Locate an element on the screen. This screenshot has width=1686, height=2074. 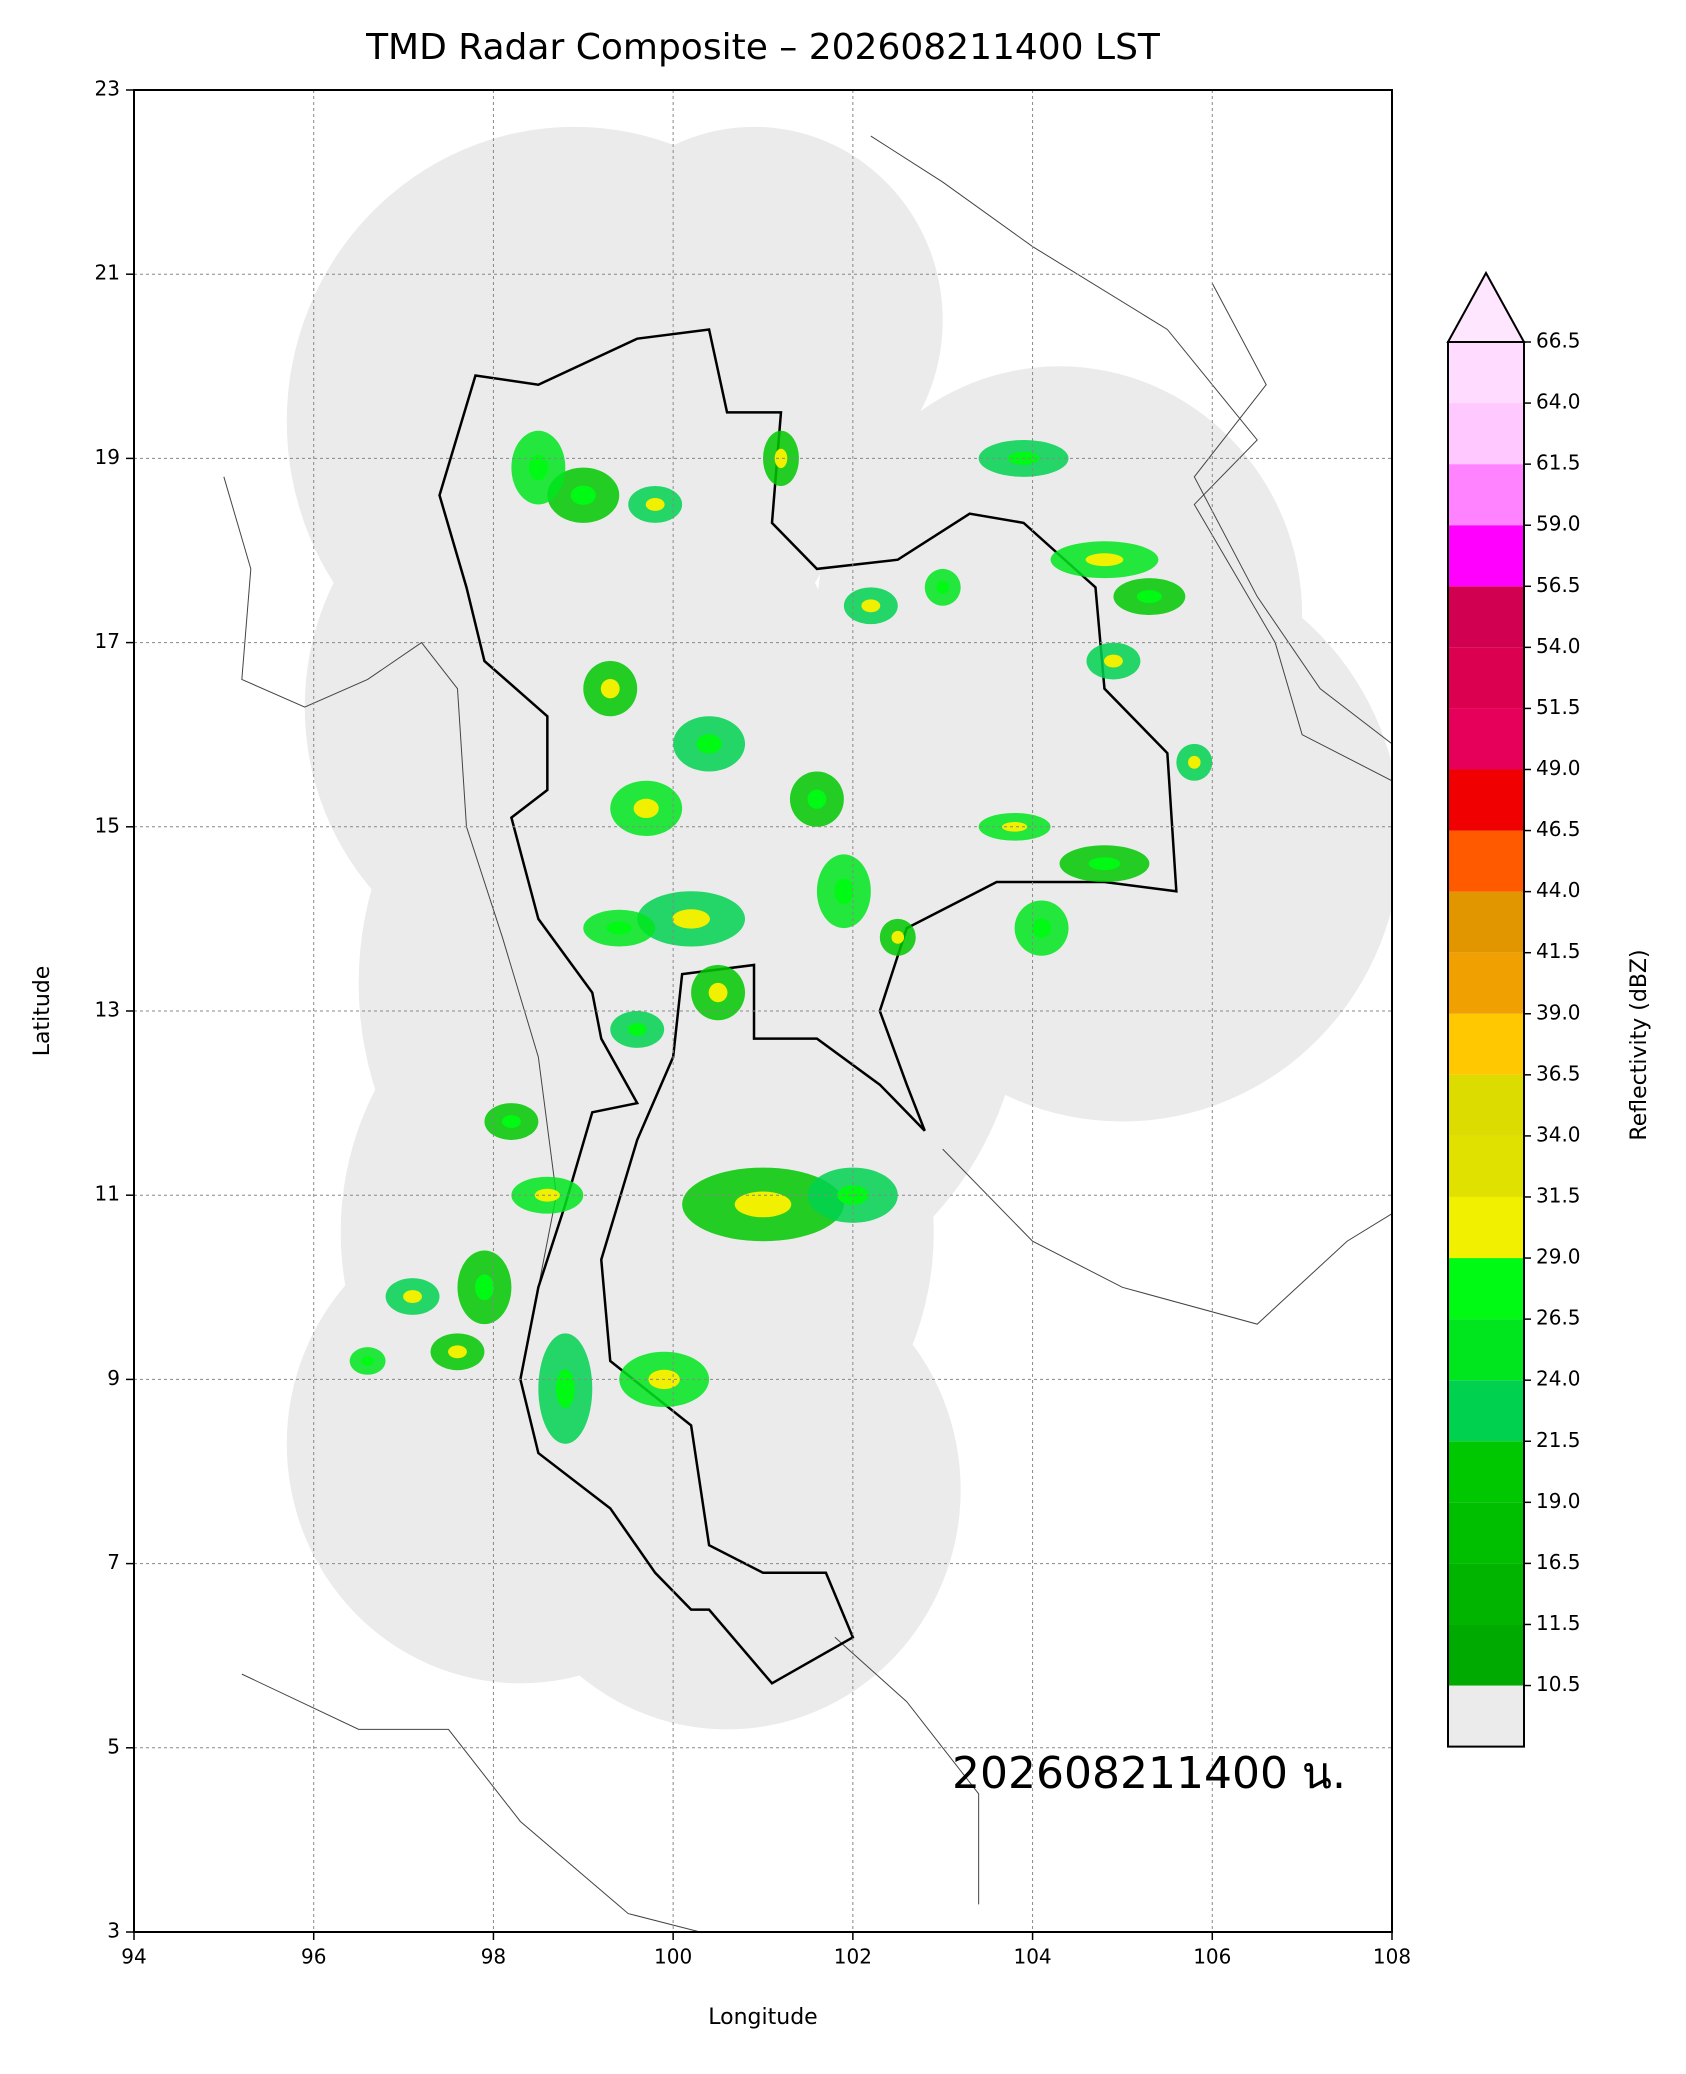
colorbar-label: Reflectivity (dBZ) is located at coordinates (1639, 1044).